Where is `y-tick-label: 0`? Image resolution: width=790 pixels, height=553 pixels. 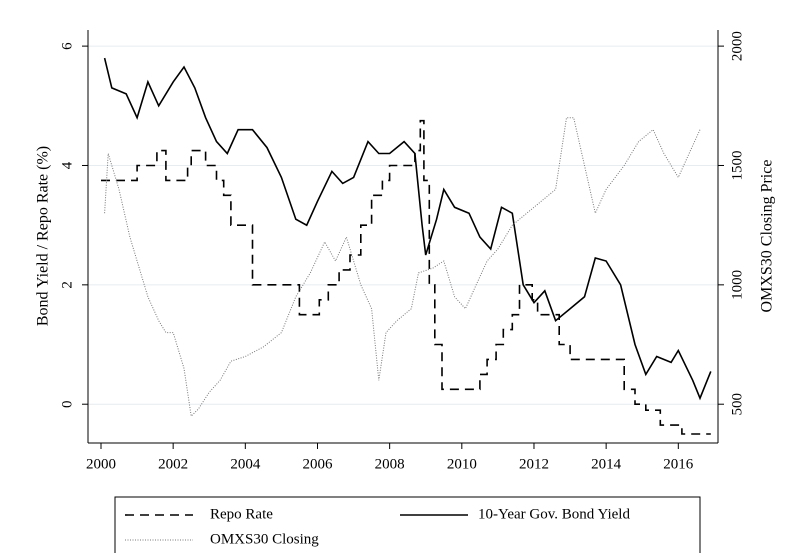 y-tick-label: 0 is located at coordinates (67, 404).